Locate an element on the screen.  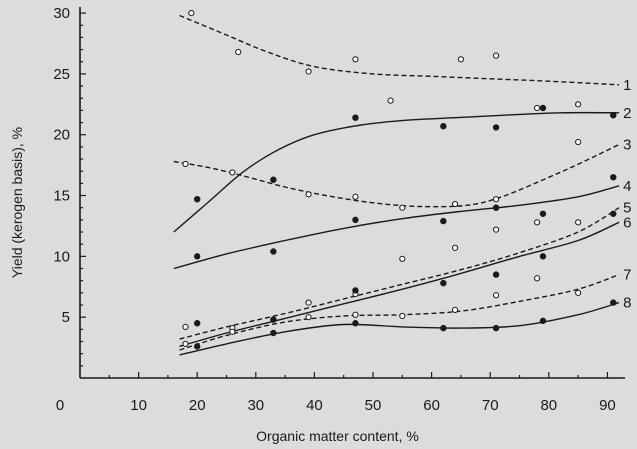
x-tick-label: 40 is located at coordinates (314, 405).